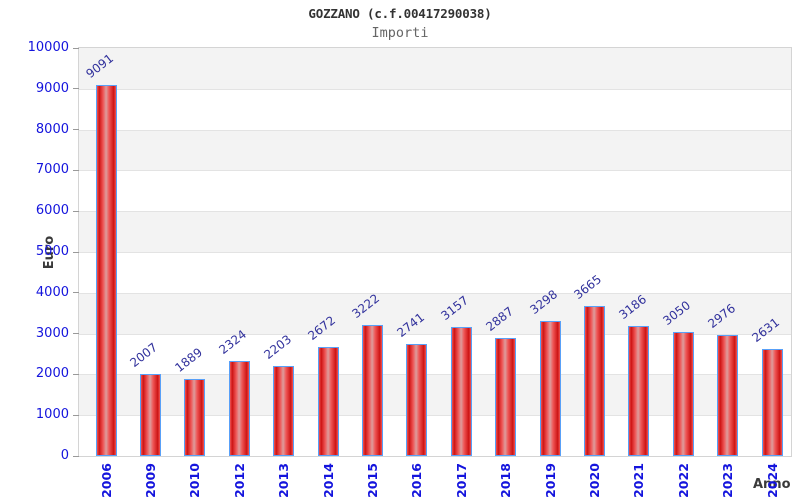 Image resolution: width=800 pixels, height=502 pixels. I want to click on y-tick-label: 10000, so click(48, 47).